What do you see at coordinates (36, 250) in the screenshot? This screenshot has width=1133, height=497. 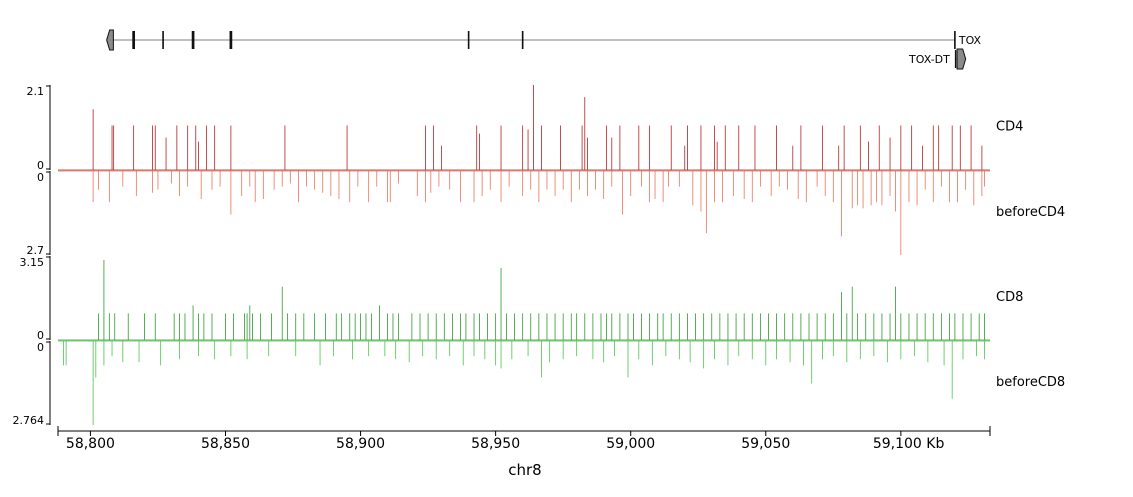 I see `y-tick-label: 2.7` at bounding box center [36, 250].